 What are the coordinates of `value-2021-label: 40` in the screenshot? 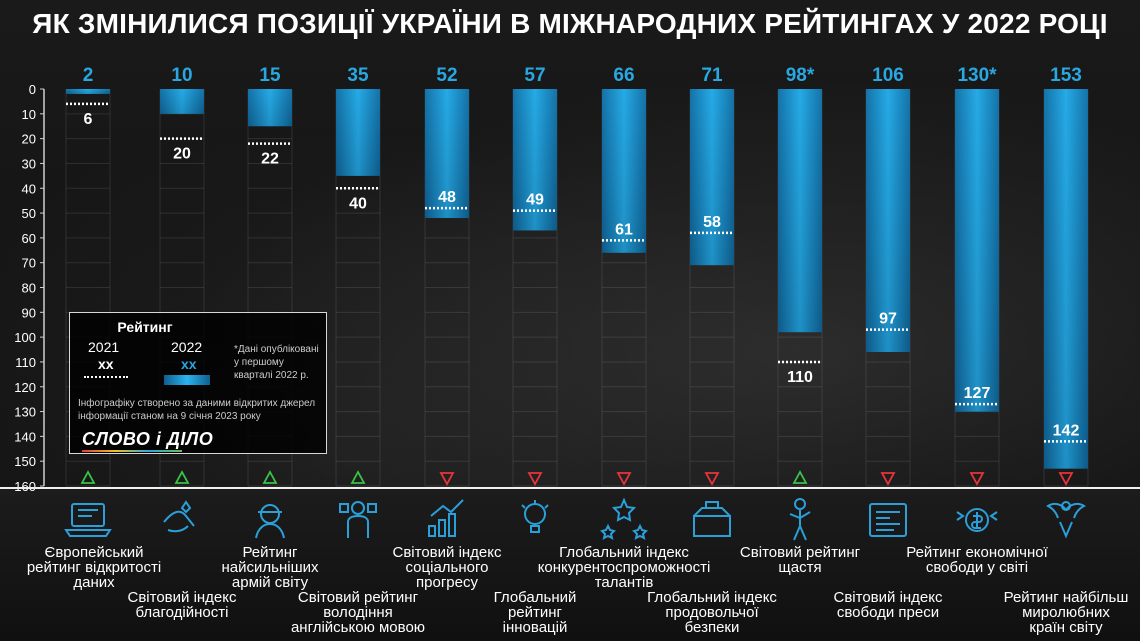 It's located at (358, 203).